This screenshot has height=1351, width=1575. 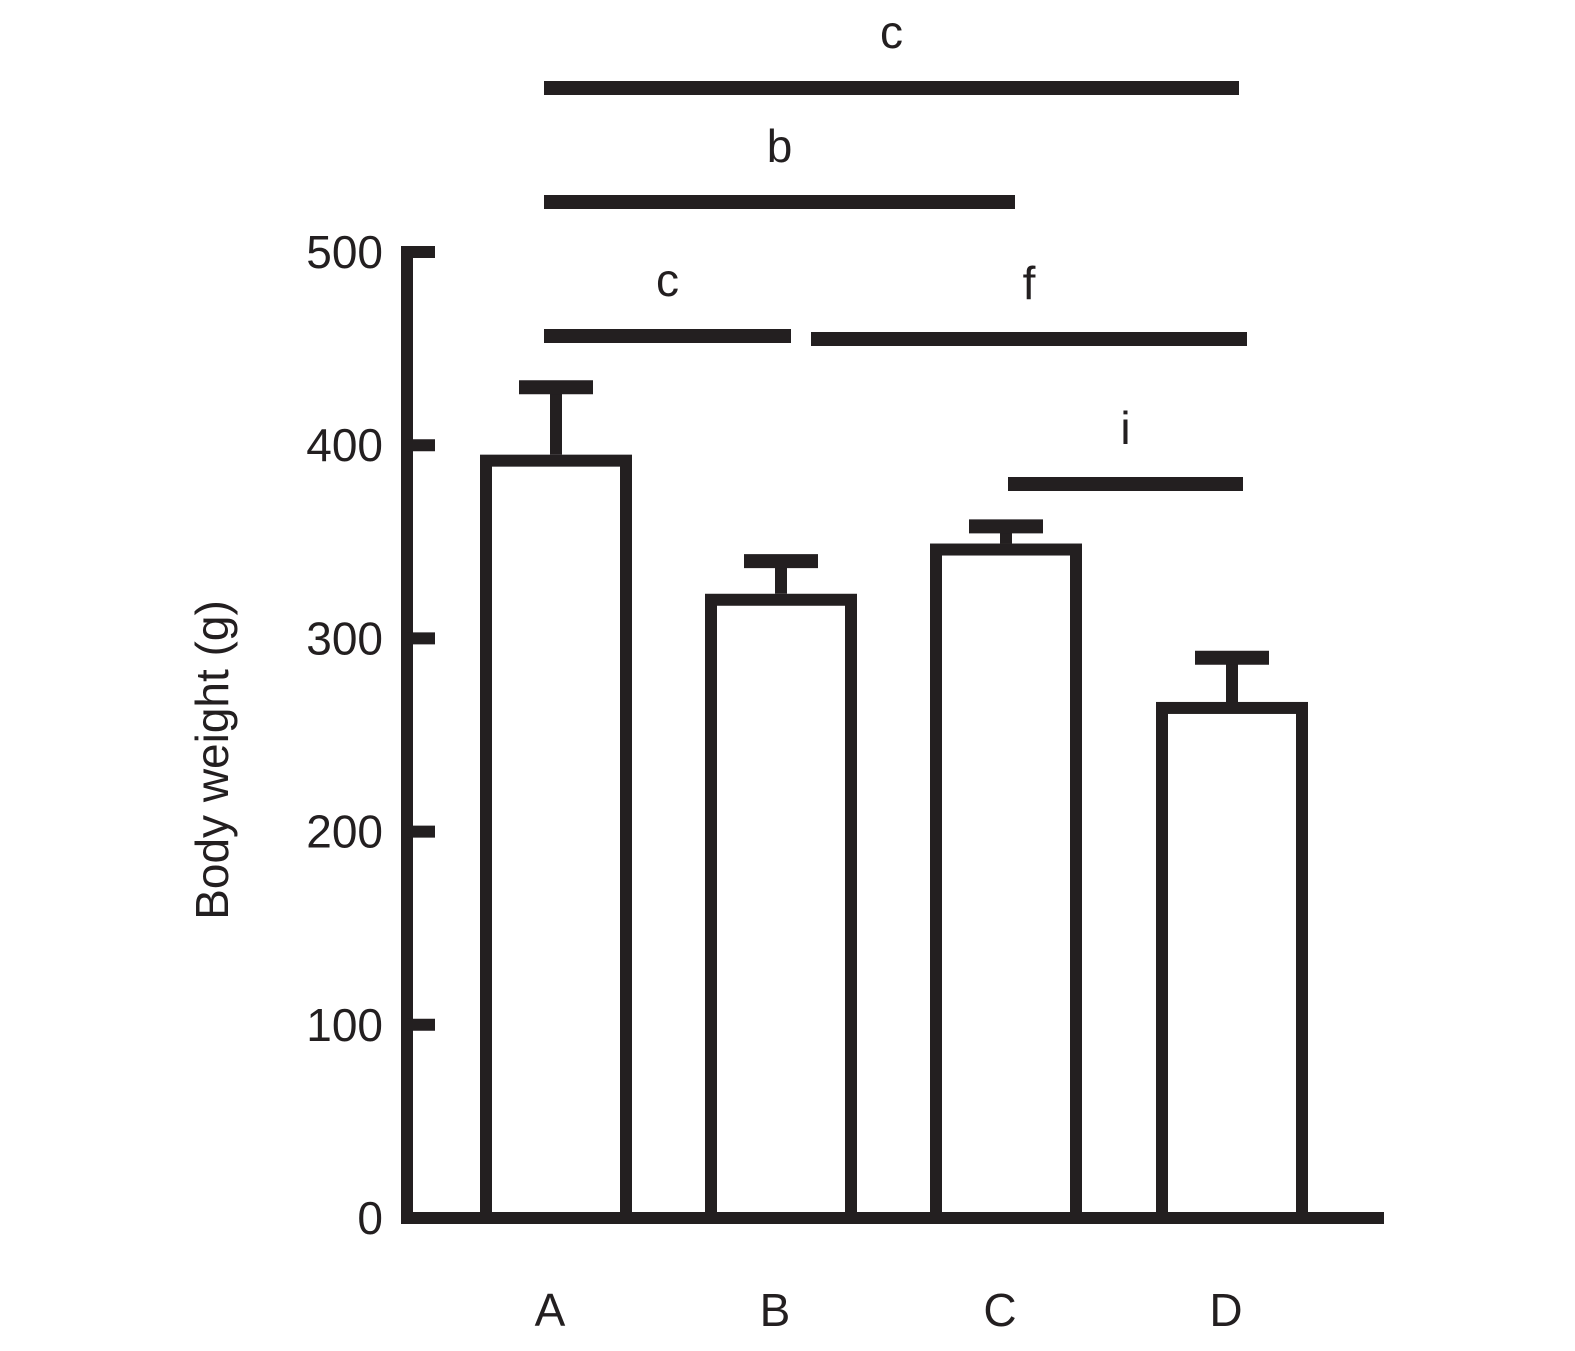 I want to click on sig-label-A-C: b, so click(x=780, y=146).